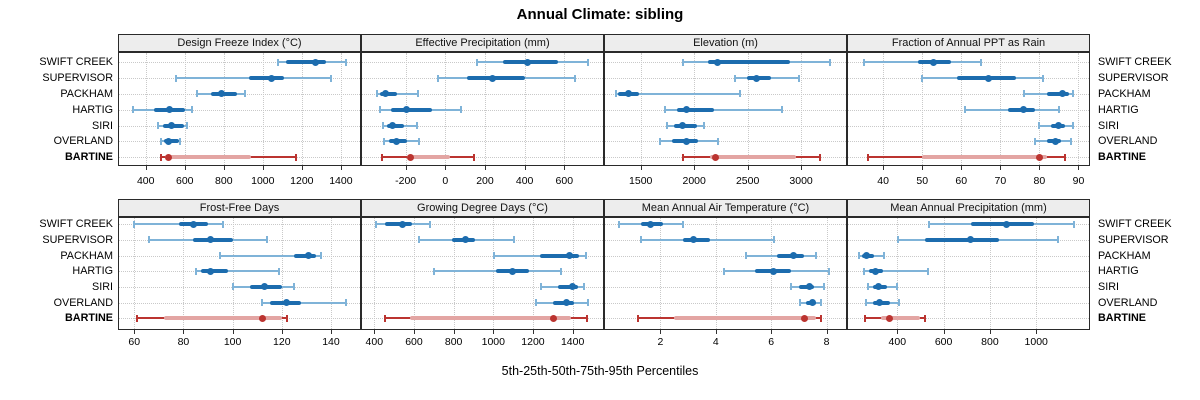 The height and width of the screenshot is (400, 1200). I want to click on row-label-left-supervisor: SUPERVISOR, so click(77, 239).